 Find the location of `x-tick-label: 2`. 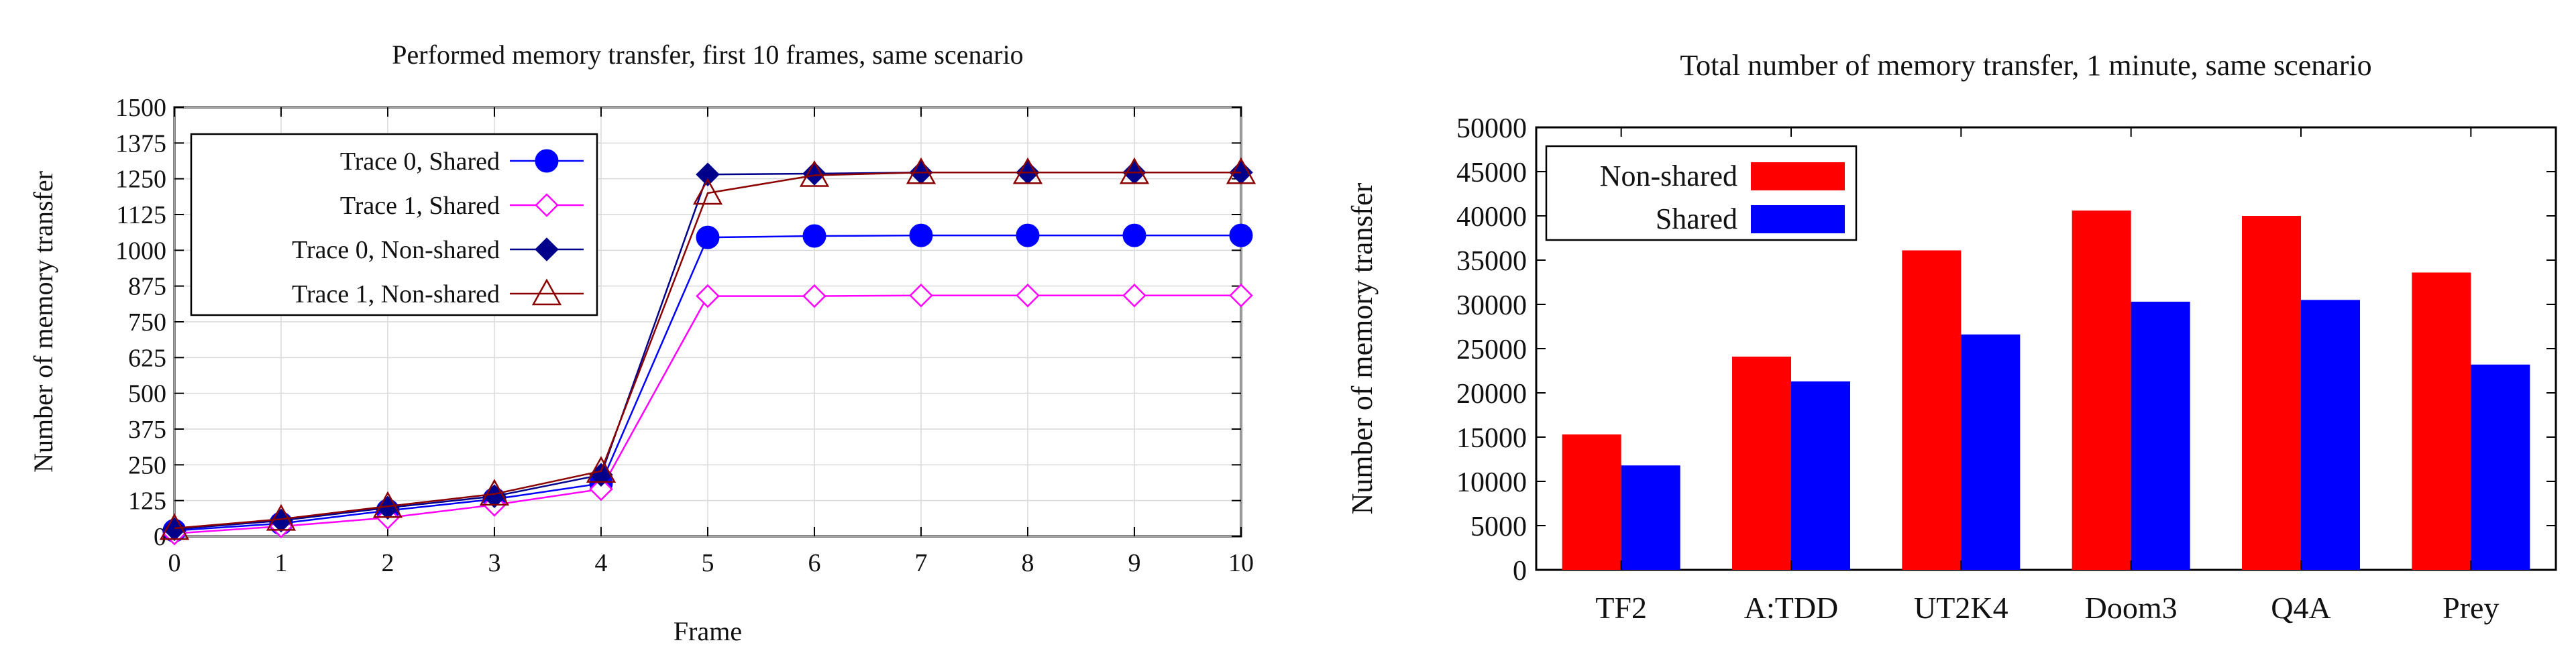

x-tick-label: 2 is located at coordinates (388, 563).